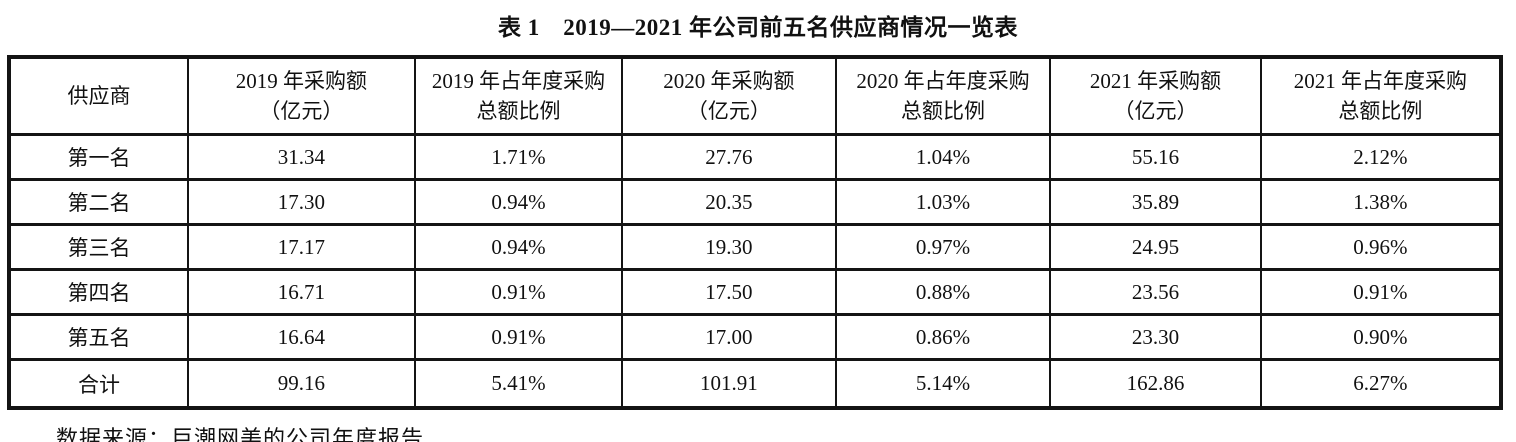  I want to click on table-row: 第五名 16.64 0.91% 17.00 0.86% 23.30 0.90%, so click(755, 337).